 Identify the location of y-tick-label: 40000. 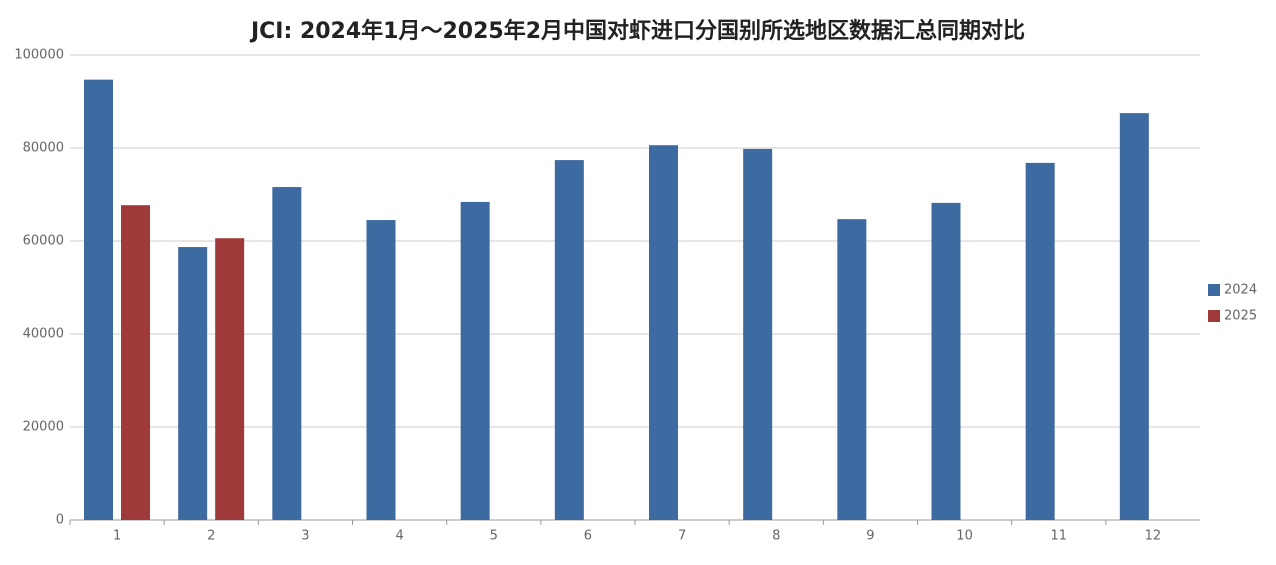
(43, 334).